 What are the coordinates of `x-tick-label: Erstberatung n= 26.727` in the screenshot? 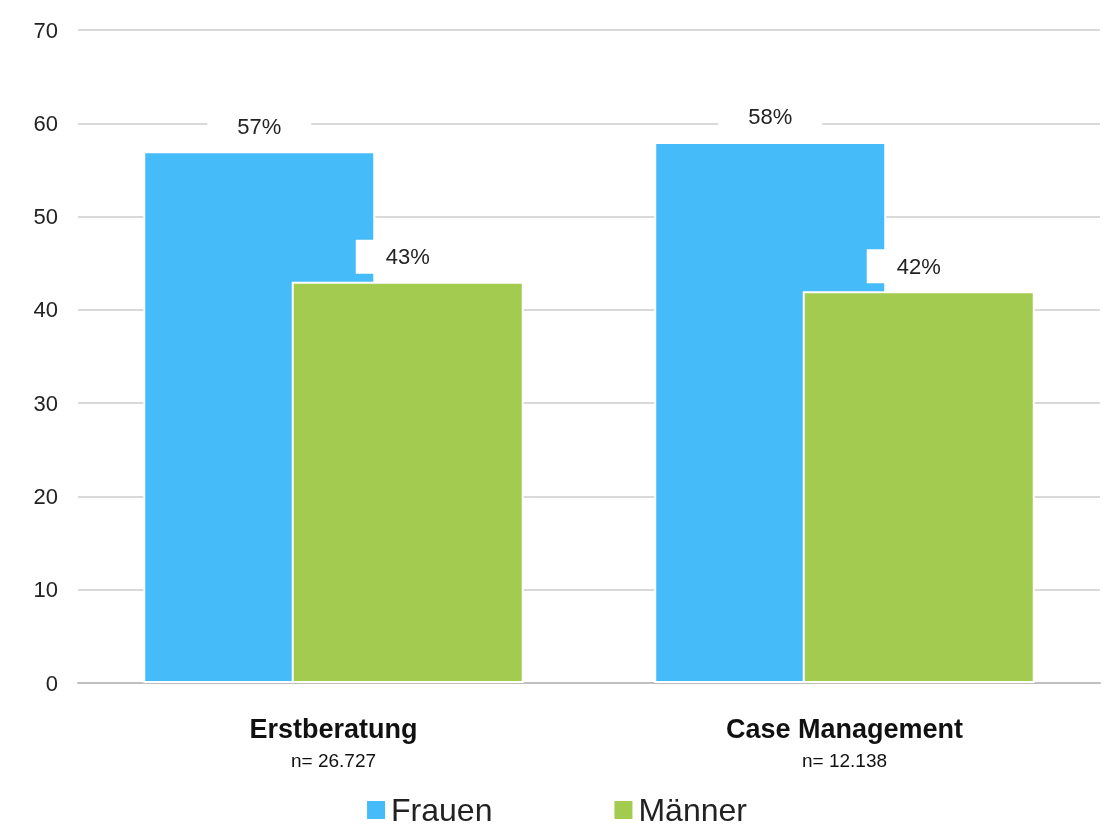 It's located at (333, 742).